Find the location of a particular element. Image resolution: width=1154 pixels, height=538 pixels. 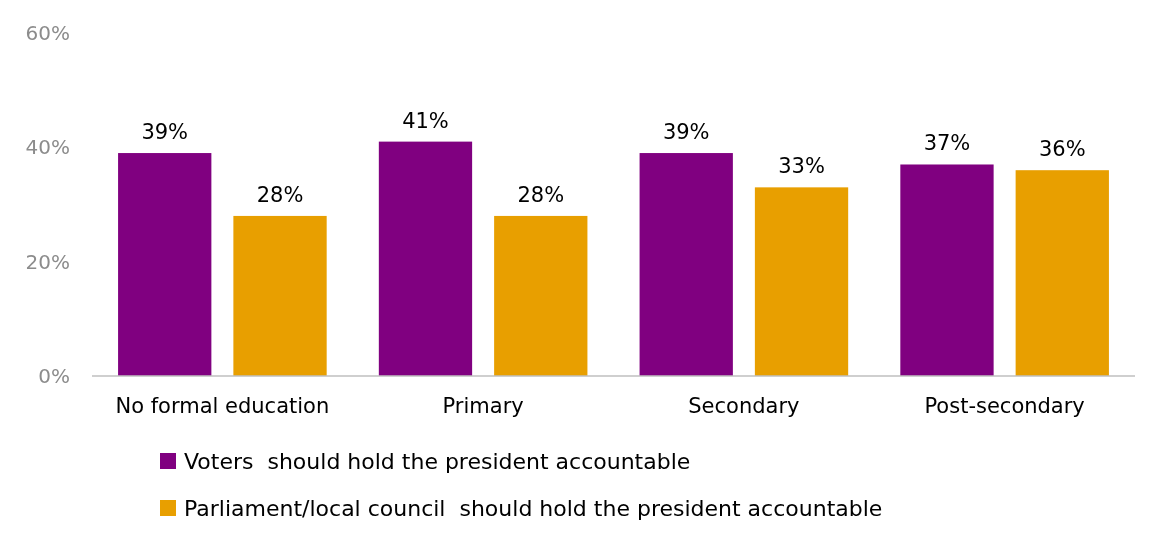

y-tick-label: 20% is located at coordinates (47, 261).